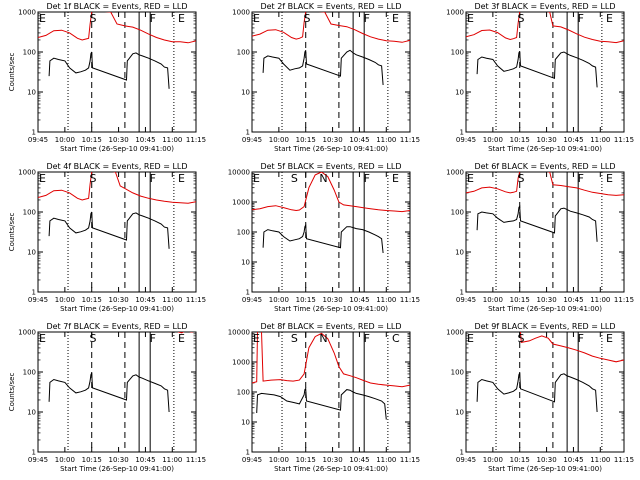 The width and height of the screenshot is (640, 480). I want to click on panel-title: Det 4f BLACK = Events, RED = LLD, so click(116, 166).